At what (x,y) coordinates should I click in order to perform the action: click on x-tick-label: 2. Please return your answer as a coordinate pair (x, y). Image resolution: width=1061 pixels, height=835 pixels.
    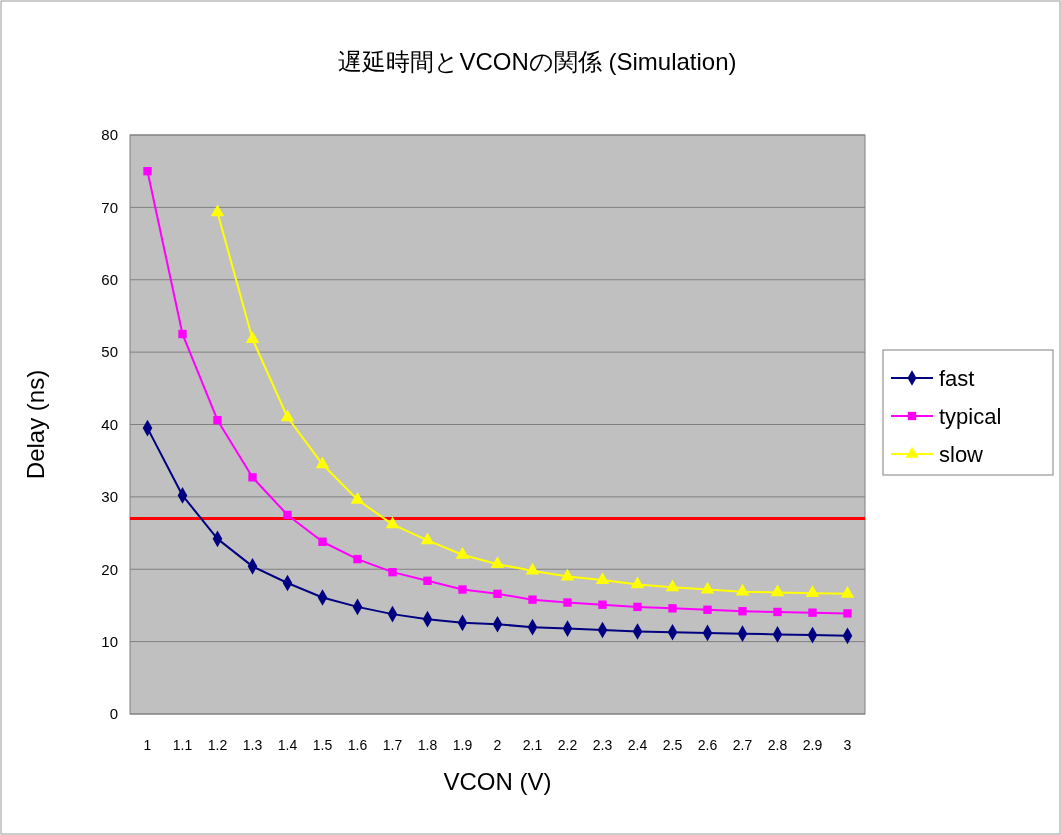
    Looking at the image, I should click on (497, 745).